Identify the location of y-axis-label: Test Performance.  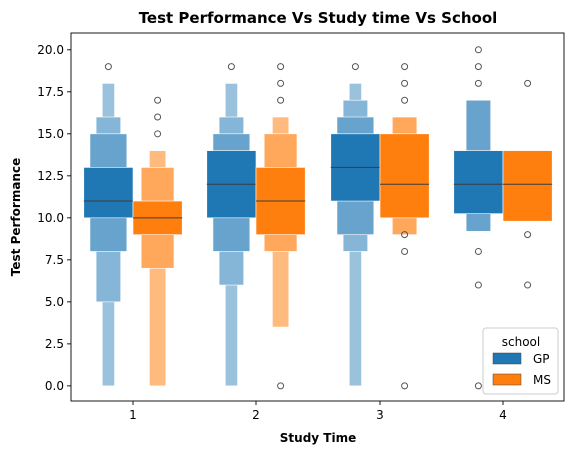
(16, 217).